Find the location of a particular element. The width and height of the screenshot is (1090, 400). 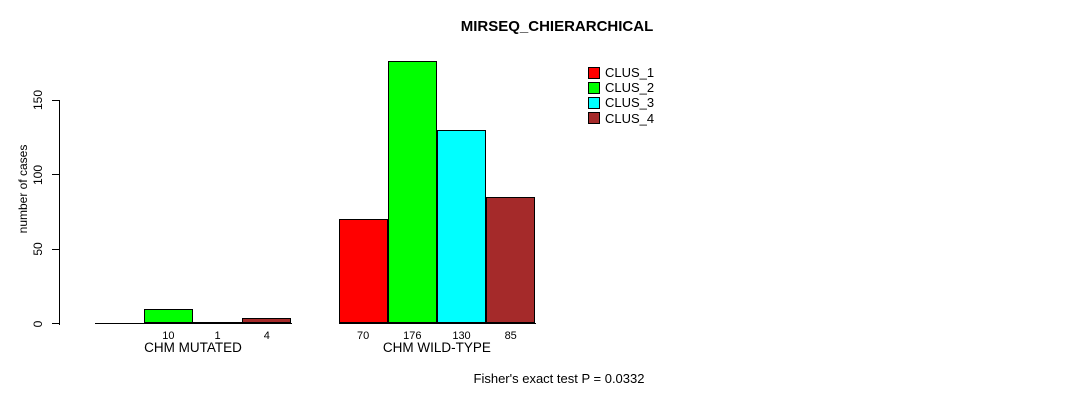

bar-value-label: 85 is located at coordinates (510, 335).